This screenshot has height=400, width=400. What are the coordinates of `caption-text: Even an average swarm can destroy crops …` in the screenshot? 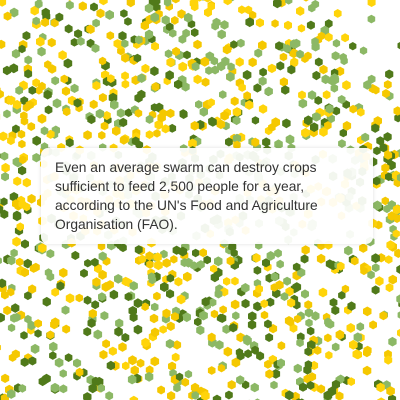 It's located at (186, 196).